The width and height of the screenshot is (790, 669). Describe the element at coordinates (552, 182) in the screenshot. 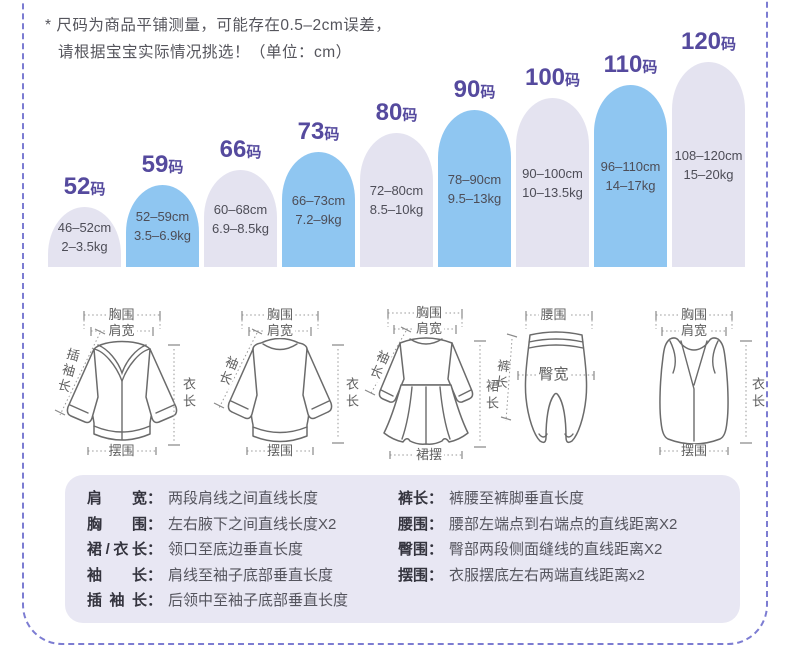

I see `size-bar: 90–100cm 10–13.5kg` at that location.